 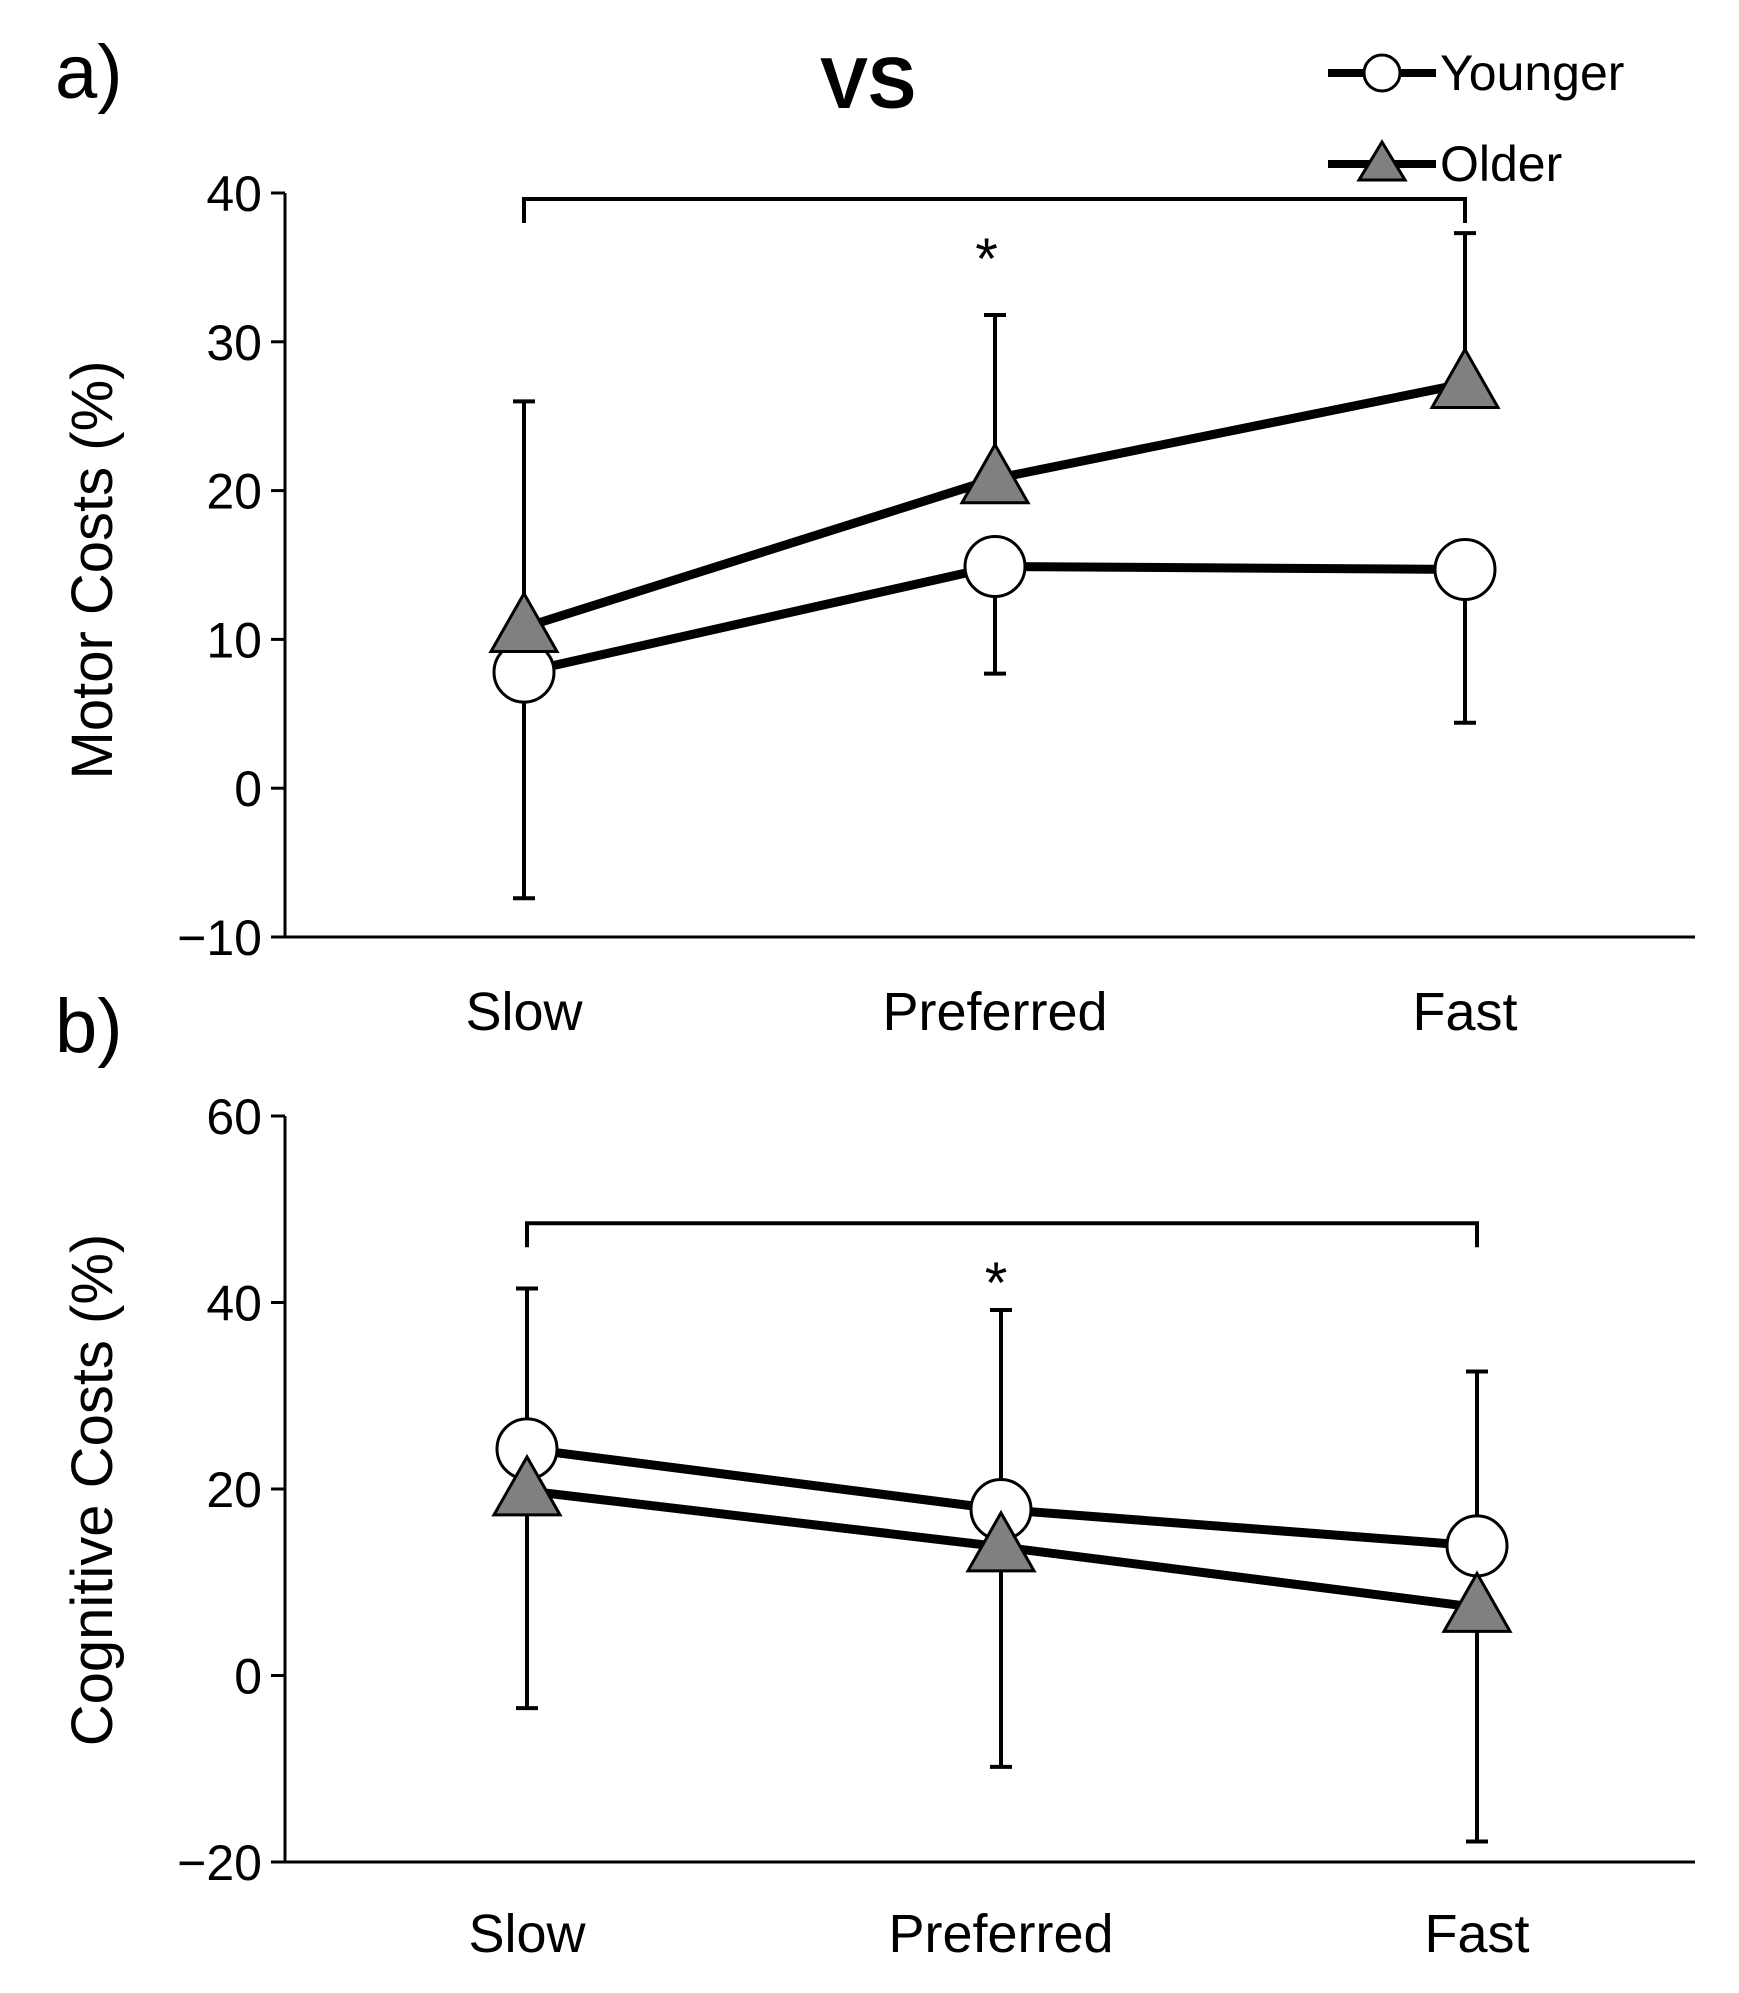 I want to click on y-tick-label: −10, so click(x=219, y=938).